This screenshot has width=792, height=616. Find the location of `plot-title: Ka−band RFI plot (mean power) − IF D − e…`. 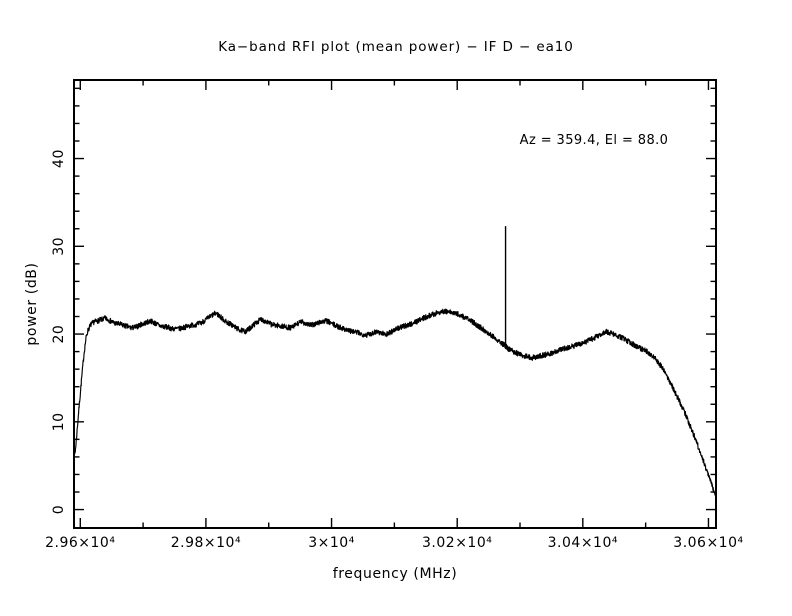

plot-title: Ka−band RFI plot (mean power) − IF D − e… is located at coordinates (396, 47).